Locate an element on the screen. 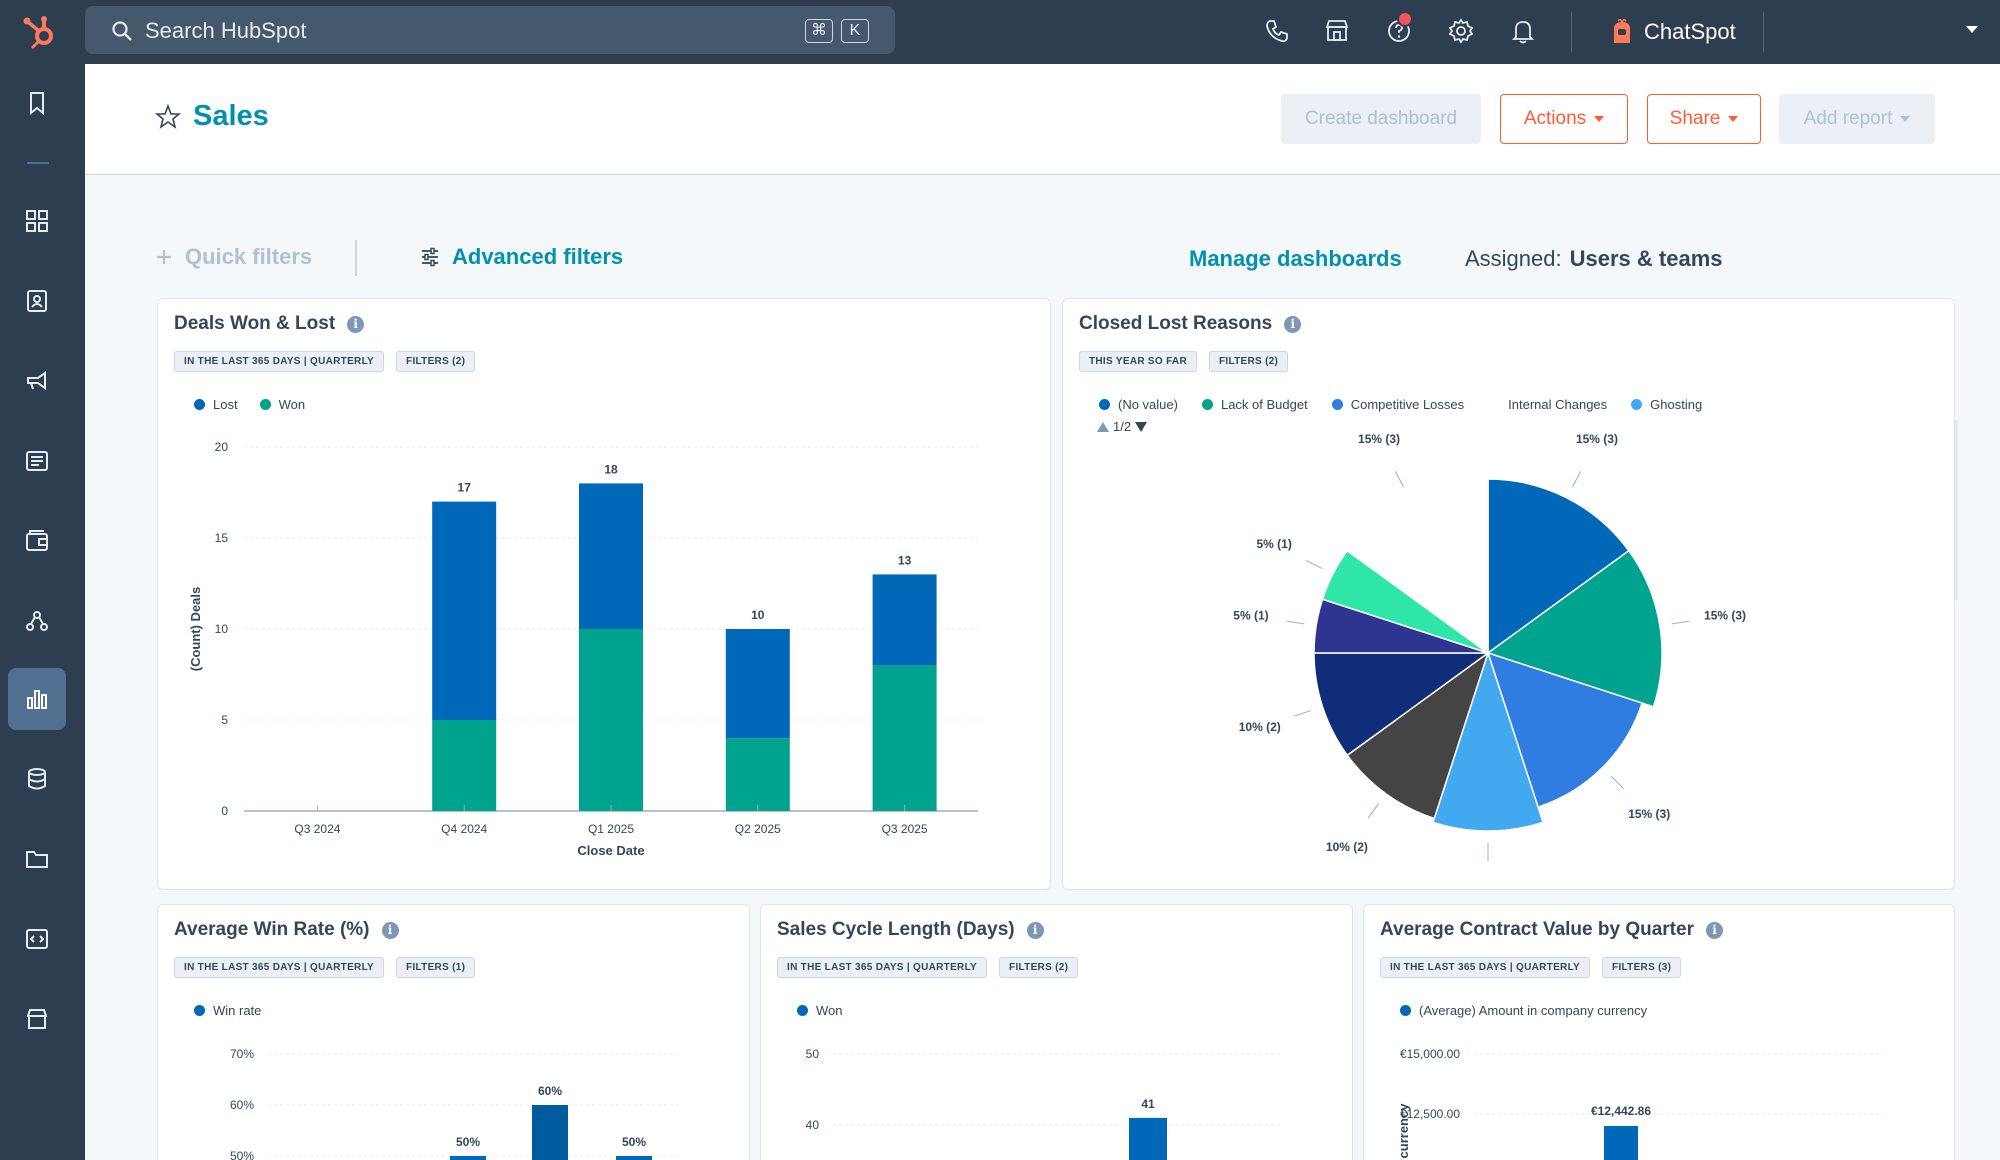 This screenshot has height=1160, width=2000. chatspot-button: ChatSpot is located at coordinates (1673, 32).